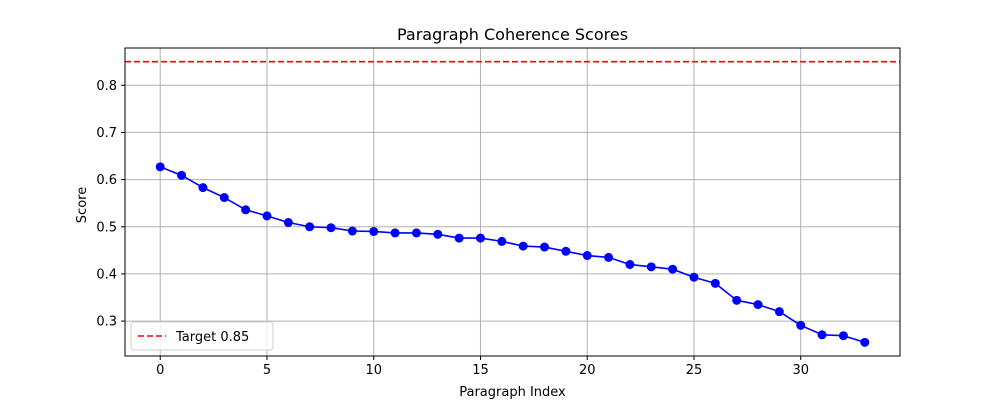 The image size is (1000, 400). I want to click on chart-title: Paragraph Coherence Scores, so click(512, 34).